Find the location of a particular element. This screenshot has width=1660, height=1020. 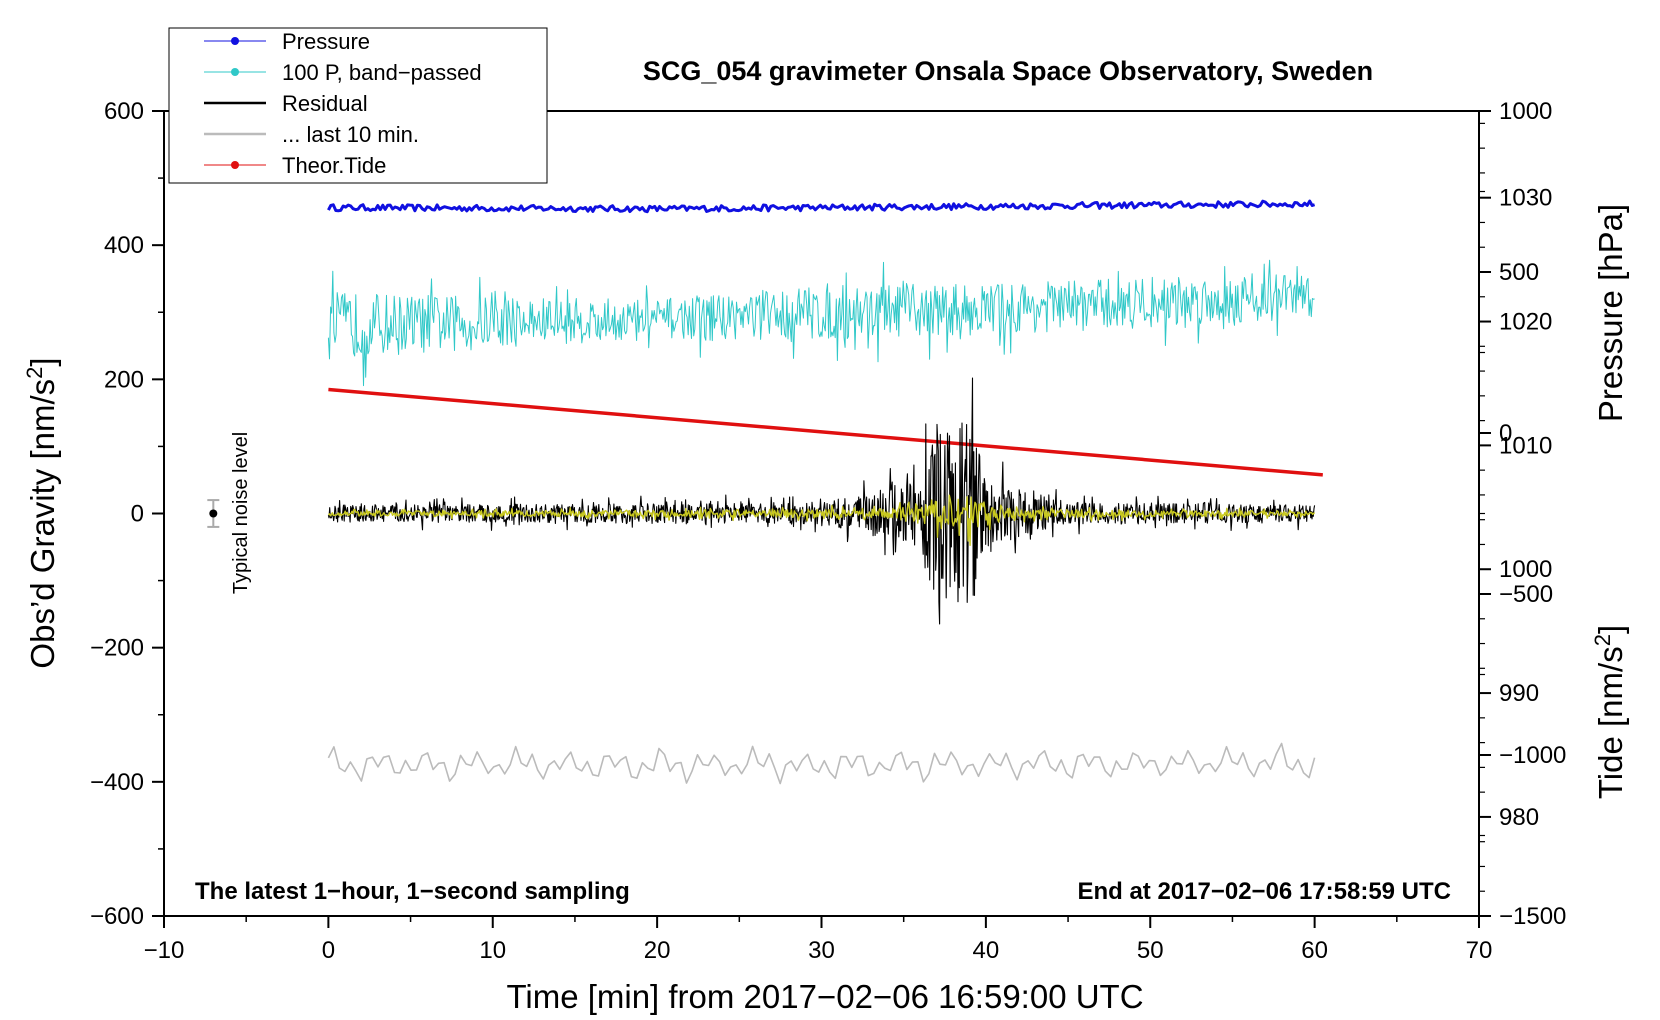

pressure-axis: 1030 1020 1010 1000 990 980 is located at coordinates (1515, 507).